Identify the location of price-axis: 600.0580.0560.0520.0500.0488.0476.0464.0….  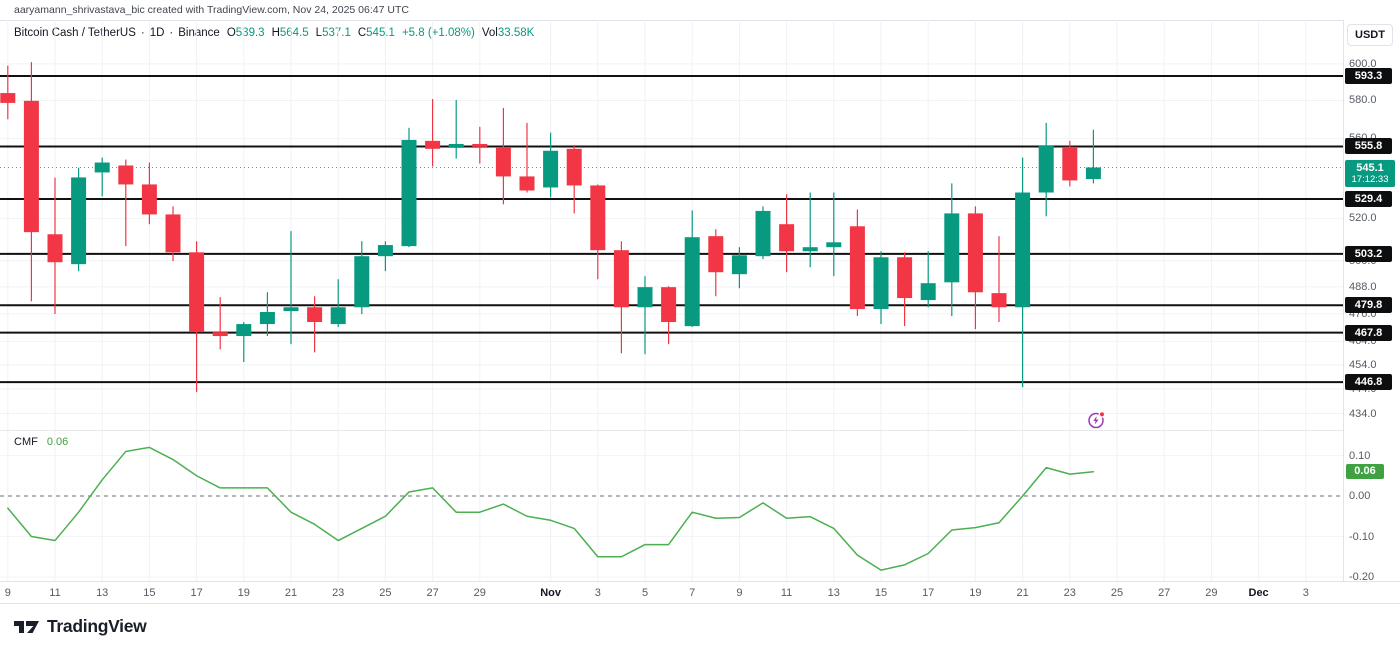
(1372, 311).